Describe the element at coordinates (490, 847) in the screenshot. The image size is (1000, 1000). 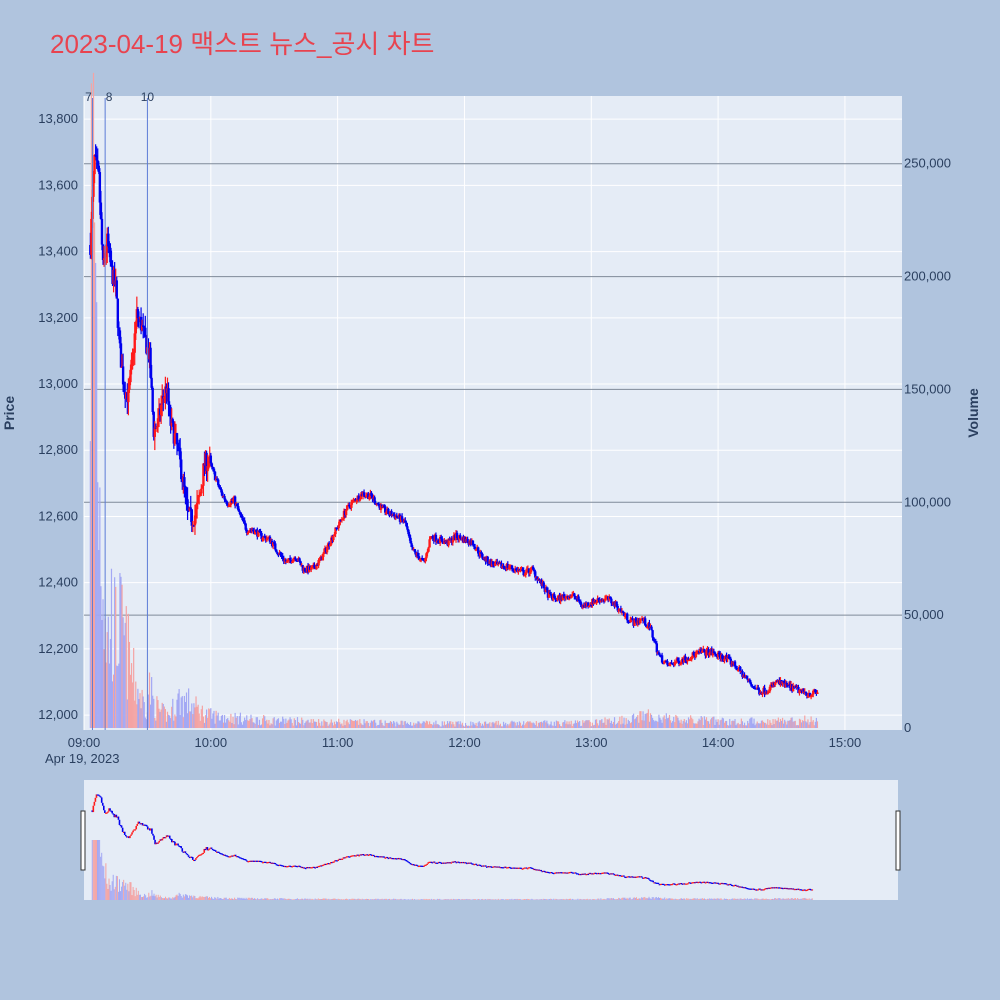
I see `range-slider` at that location.